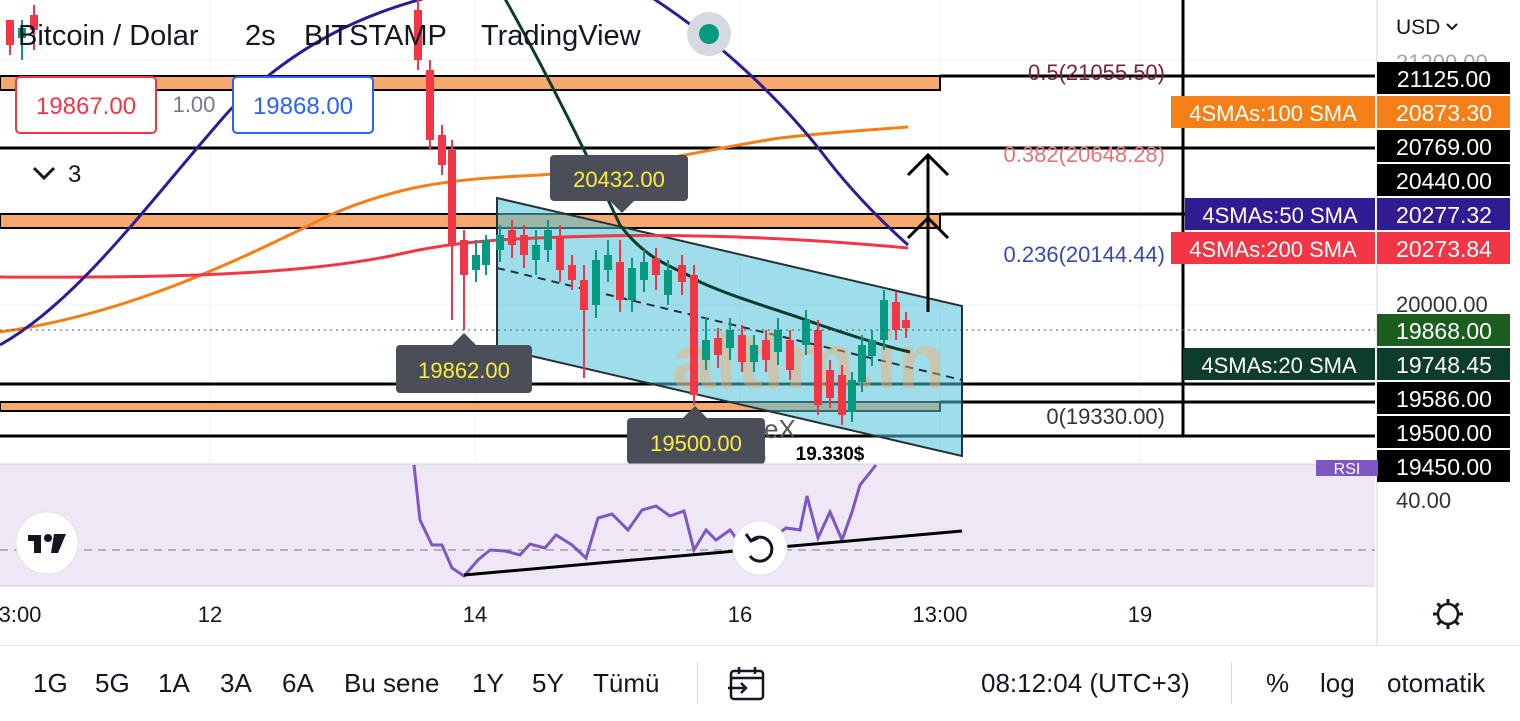  What do you see at coordinates (548, 683) in the screenshot?
I see `range-5y: 5Y` at bounding box center [548, 683].